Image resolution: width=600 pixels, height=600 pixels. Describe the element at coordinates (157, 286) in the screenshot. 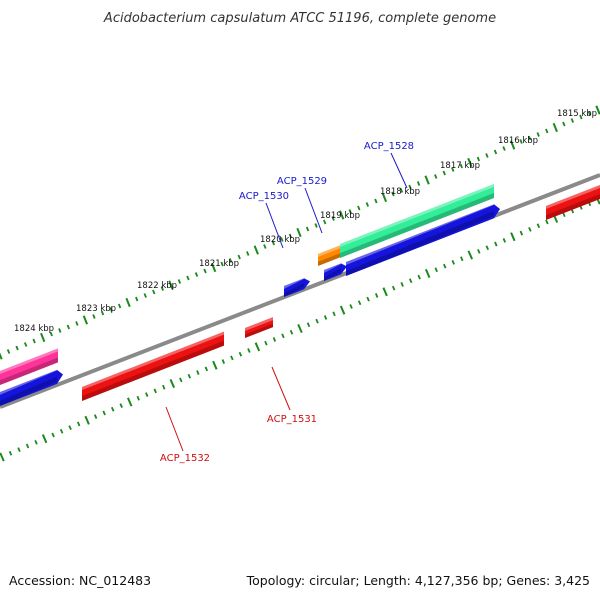

I see `tick-label: 1822 kbp` at that location.